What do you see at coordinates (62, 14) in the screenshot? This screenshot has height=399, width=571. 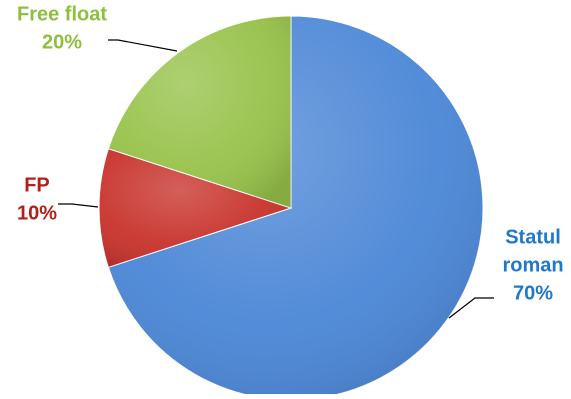 I see `slice-category-label-2: Free float` at bounding box center [62, 14].